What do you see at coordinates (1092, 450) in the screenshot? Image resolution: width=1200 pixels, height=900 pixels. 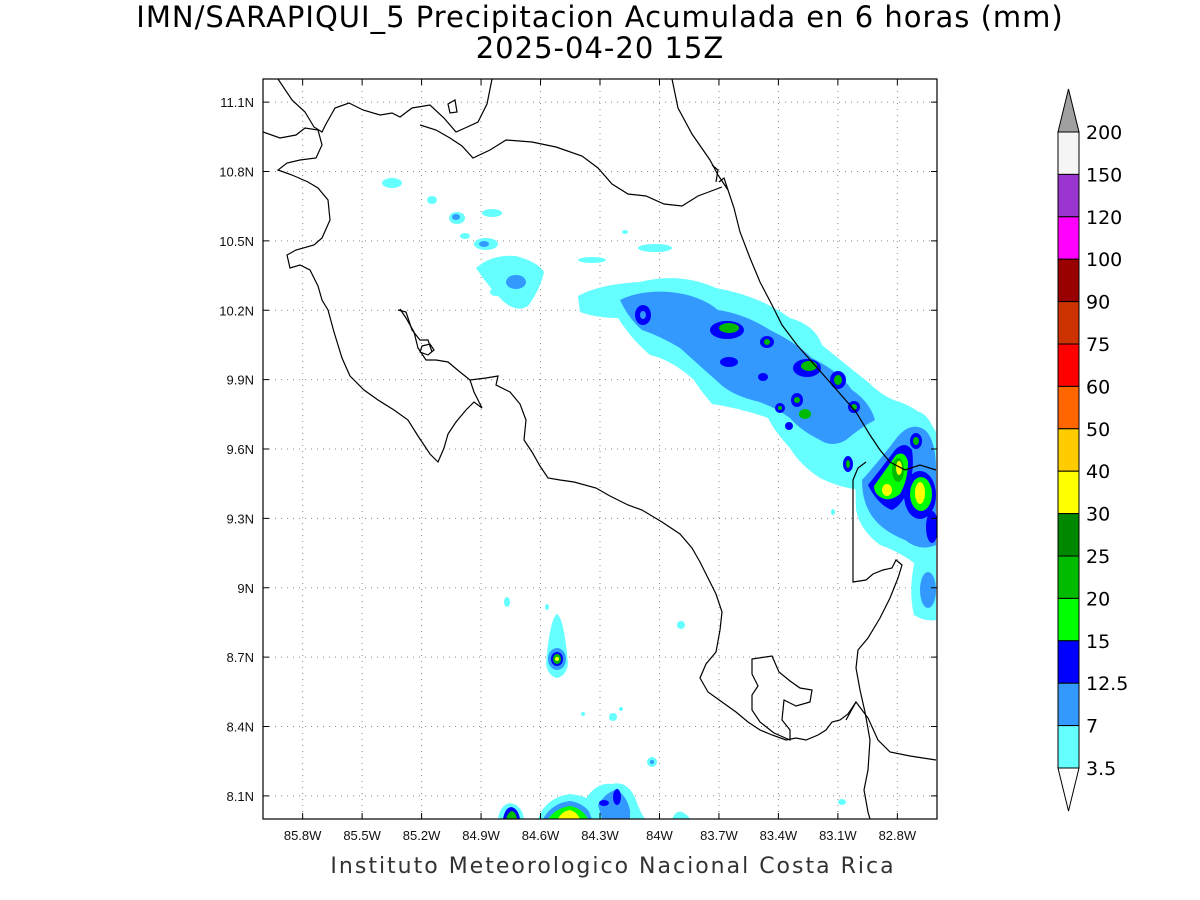 I see `colorbar: 200 150 120 100 90 75 60 50 40 30 25 20 15 12.5 7 3.5` at bounding box center [1092, 450].